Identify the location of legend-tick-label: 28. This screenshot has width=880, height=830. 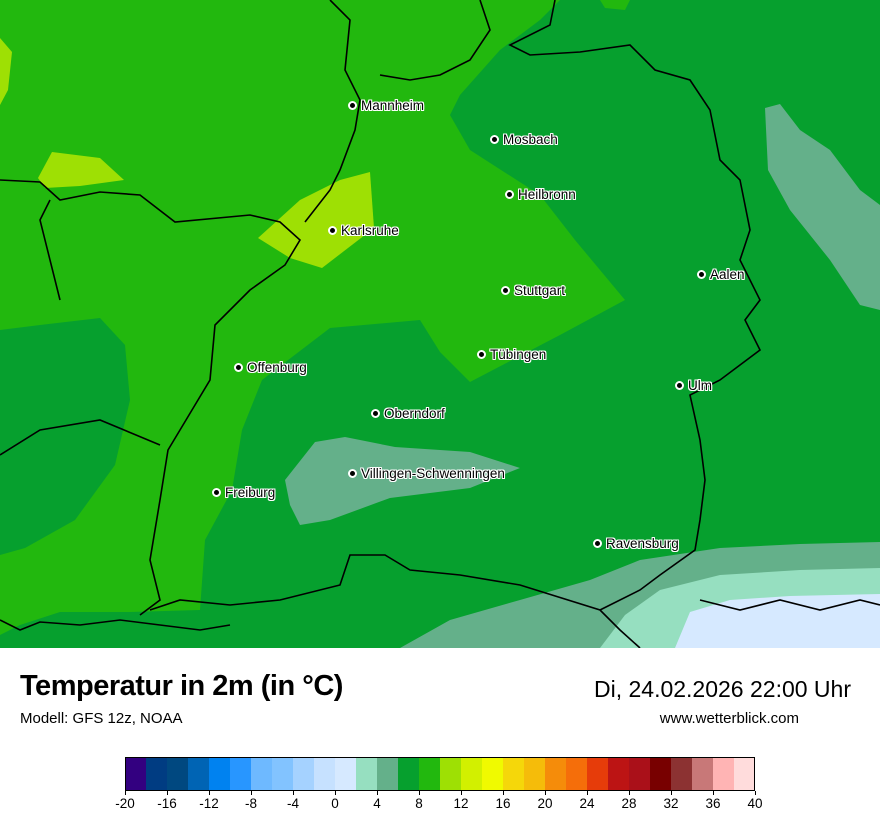
(629, 803).